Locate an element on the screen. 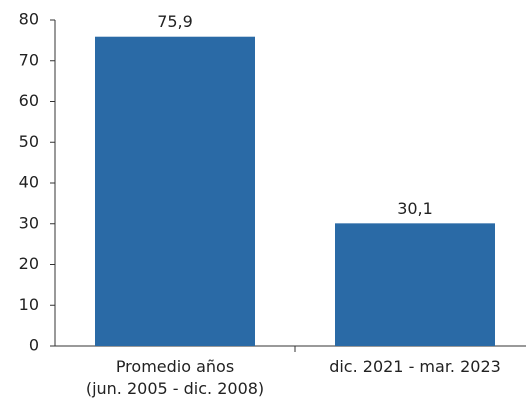 The image size is (526, 408). value-label: 75,9 is located at coordinates (175, 21).